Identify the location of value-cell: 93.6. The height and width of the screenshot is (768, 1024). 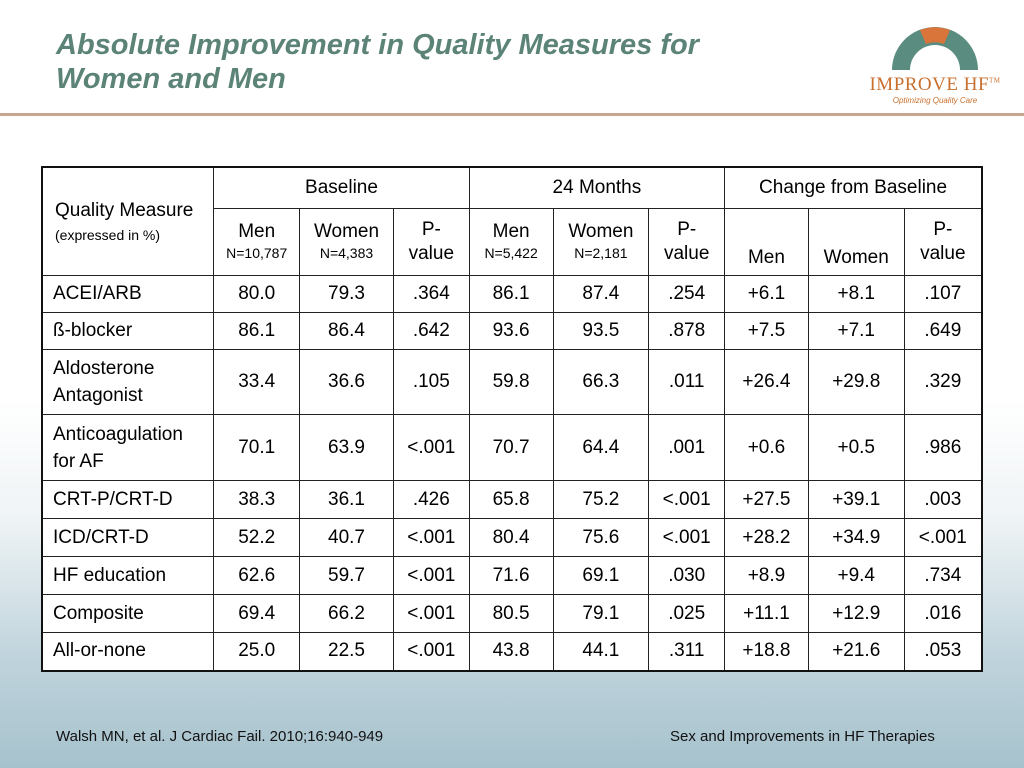
(511, 331).